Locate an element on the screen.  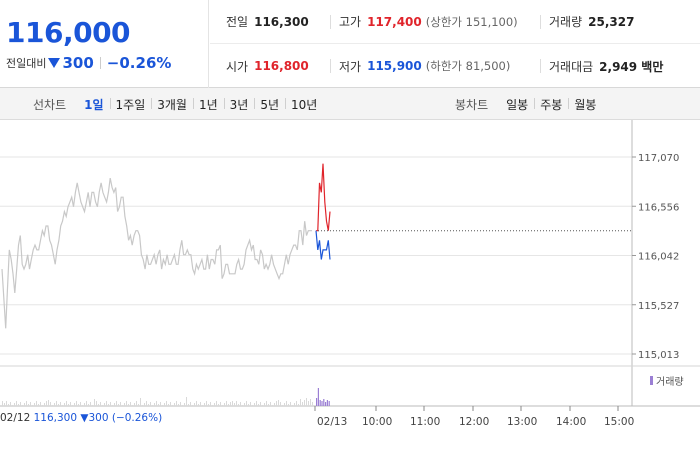
x-tick-label: 15:00 is located at coordinates (619, 422).